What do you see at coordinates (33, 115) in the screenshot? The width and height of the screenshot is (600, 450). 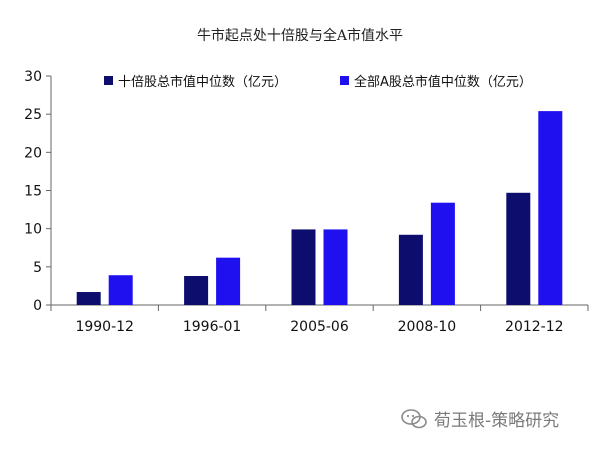 I see `y-tick-label: 25` at bounding box center [33, 115].